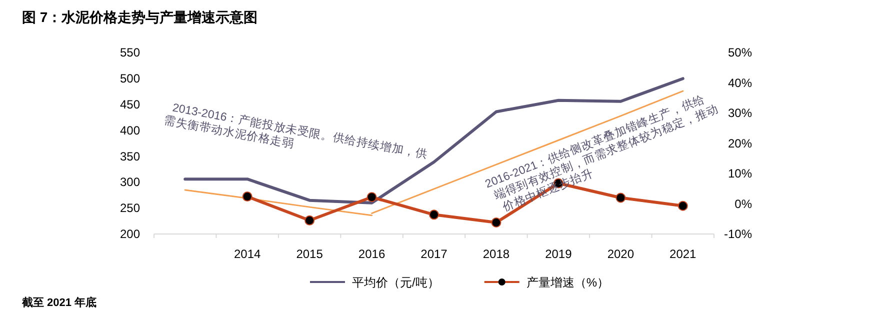 The height and width of the screenshot is (320, 890). I want to click on y2-tick-label: 20%, so click(740, 143).